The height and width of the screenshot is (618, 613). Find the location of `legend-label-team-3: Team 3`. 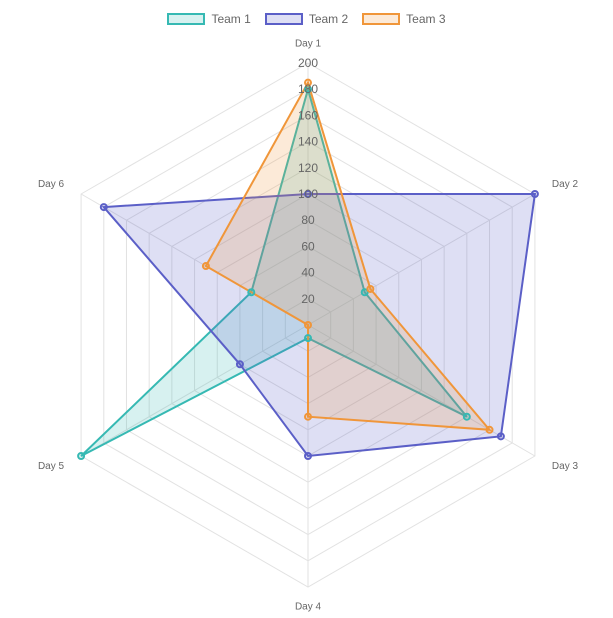

legend-label-team-3: Team 3 is located at coordinates (426, 19).